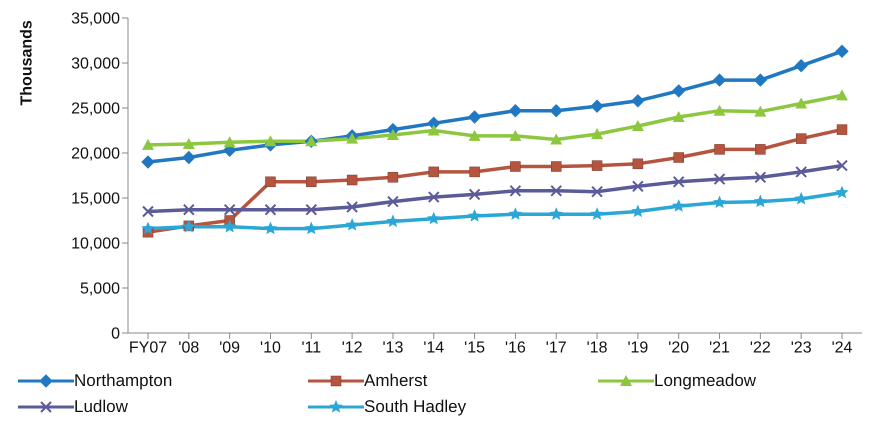 This screenshot has width=882, height=425. What do you see at coordinates (515, 347) in the screenshot?
I see `x-tick-label: '16` at bounding box center [515, 347].